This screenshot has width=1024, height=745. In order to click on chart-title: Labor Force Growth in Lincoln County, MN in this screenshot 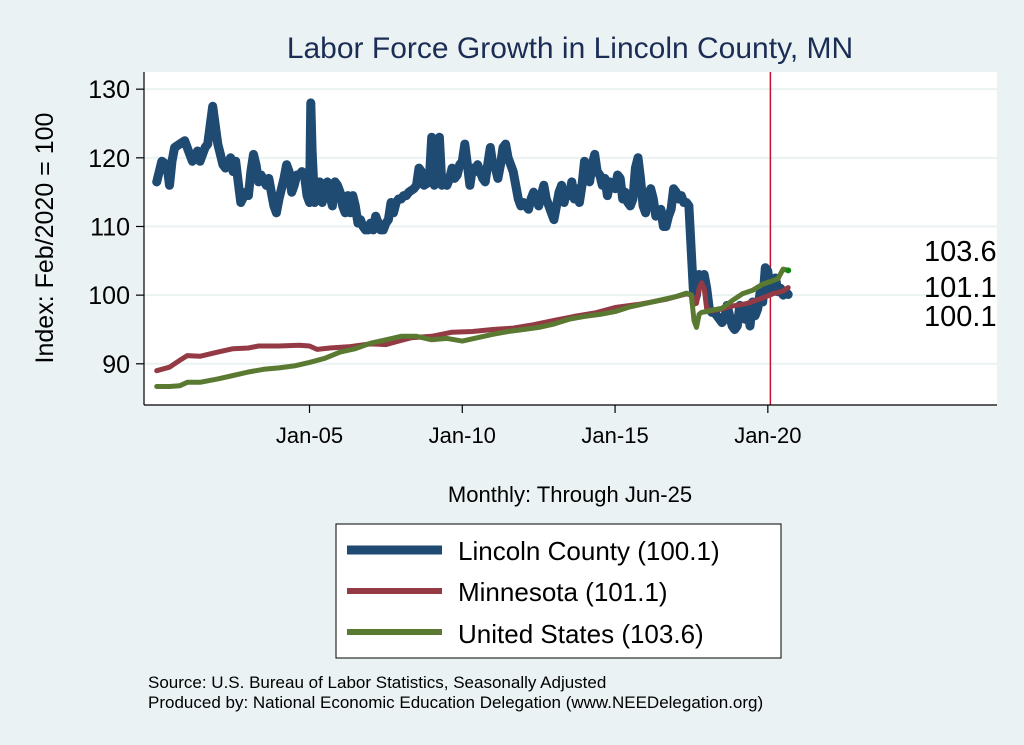, I will do `click(570, 48)`.